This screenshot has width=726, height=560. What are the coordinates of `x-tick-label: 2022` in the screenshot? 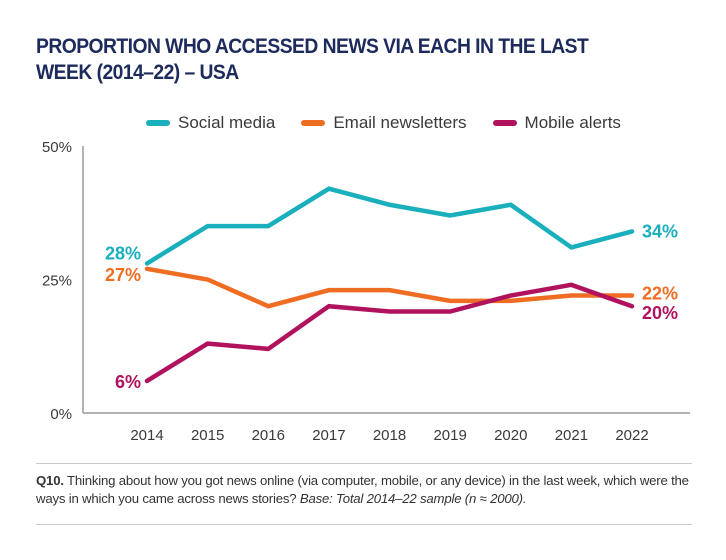 It's located at (631, 435).